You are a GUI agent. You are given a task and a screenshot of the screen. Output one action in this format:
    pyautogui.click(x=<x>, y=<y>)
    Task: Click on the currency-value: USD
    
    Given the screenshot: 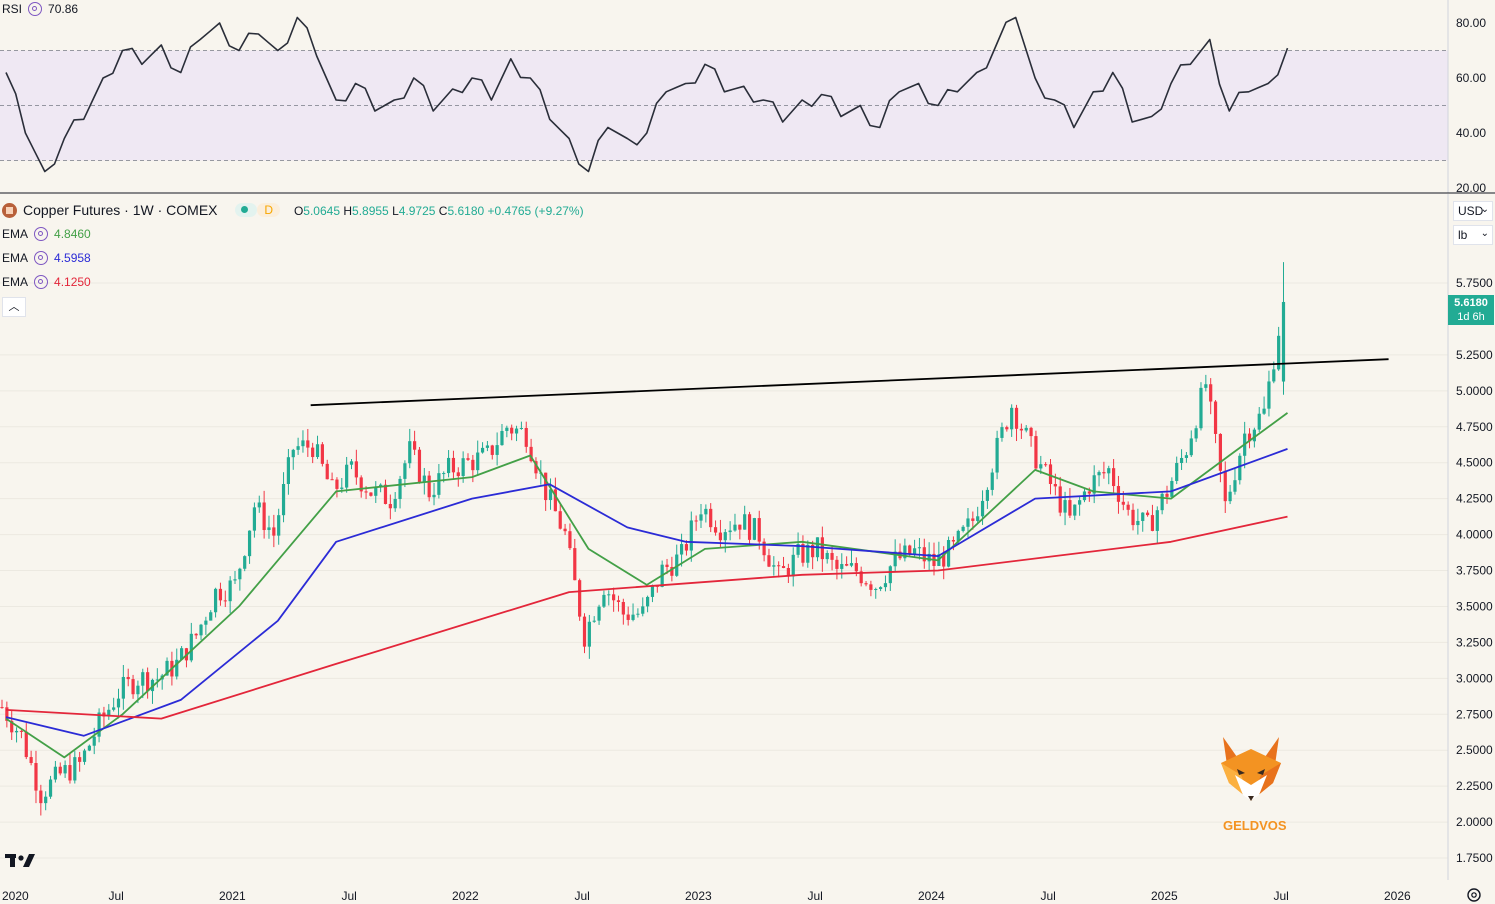 What is the action you would take?
    pyautogui.click(x=1471, y=211)
    